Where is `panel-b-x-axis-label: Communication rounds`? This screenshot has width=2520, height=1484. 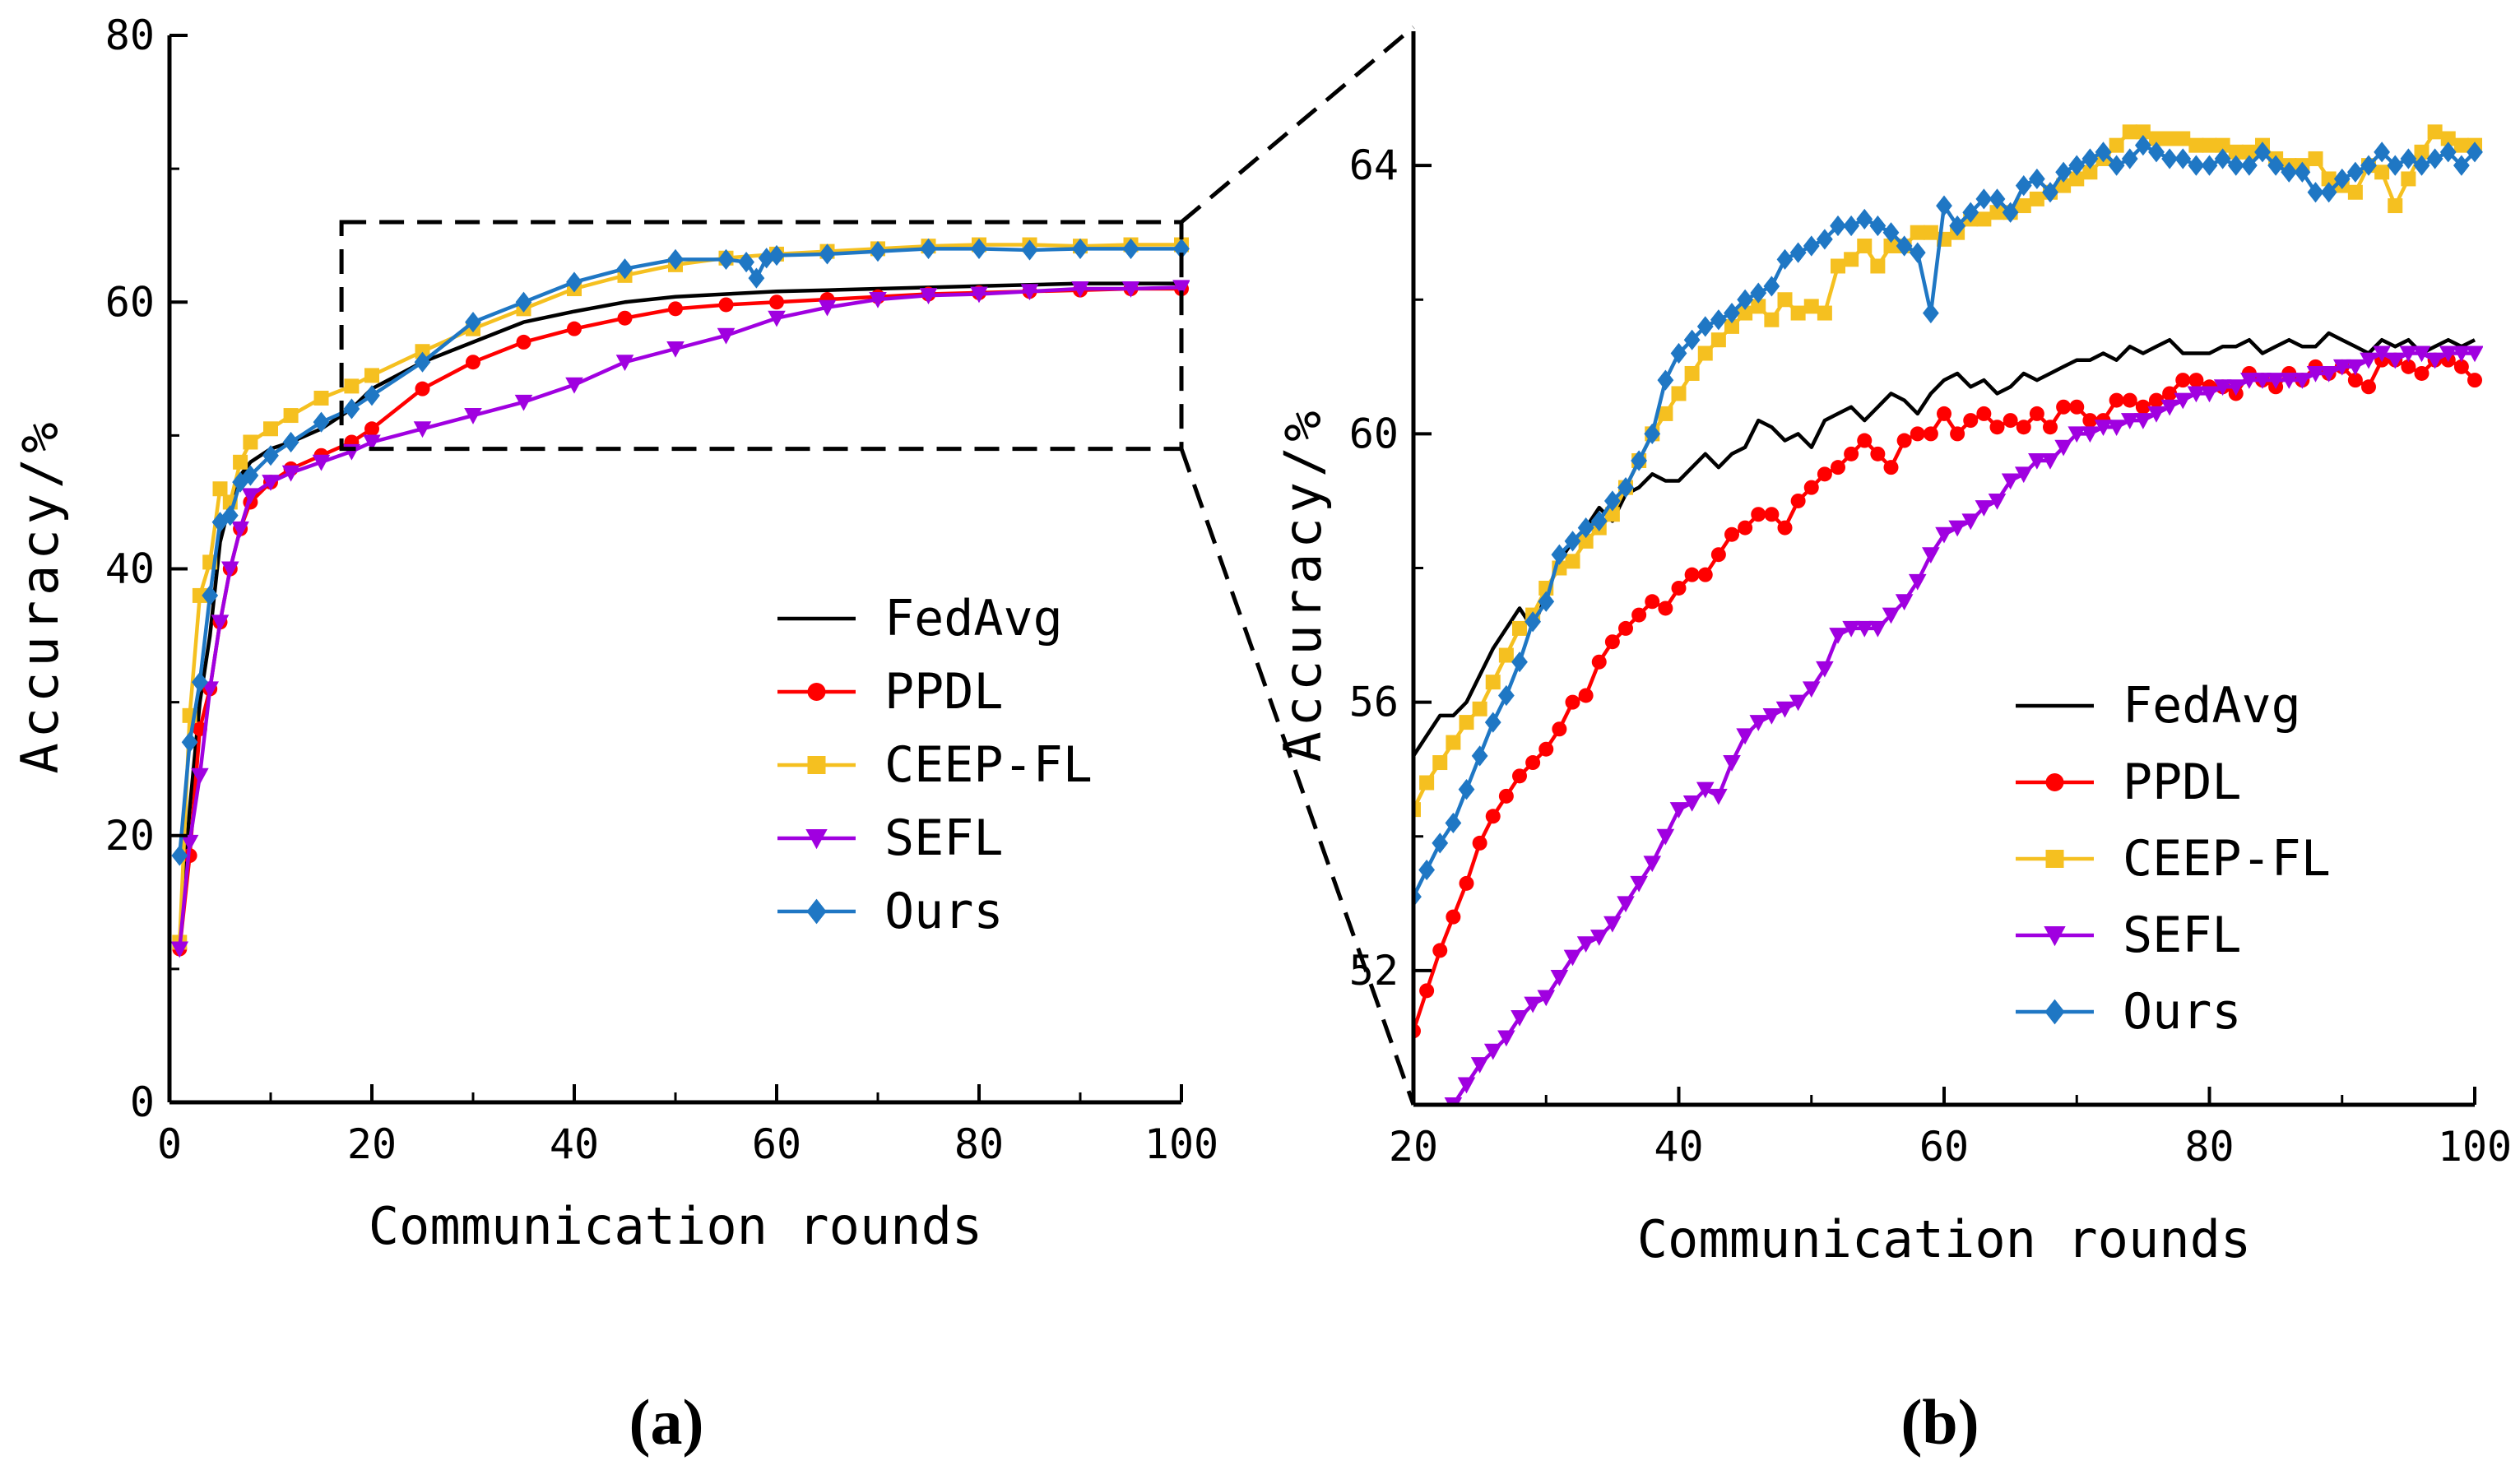 panel-b-x-axis-label: Communication rounds is located at coordinates (1944, 1239).